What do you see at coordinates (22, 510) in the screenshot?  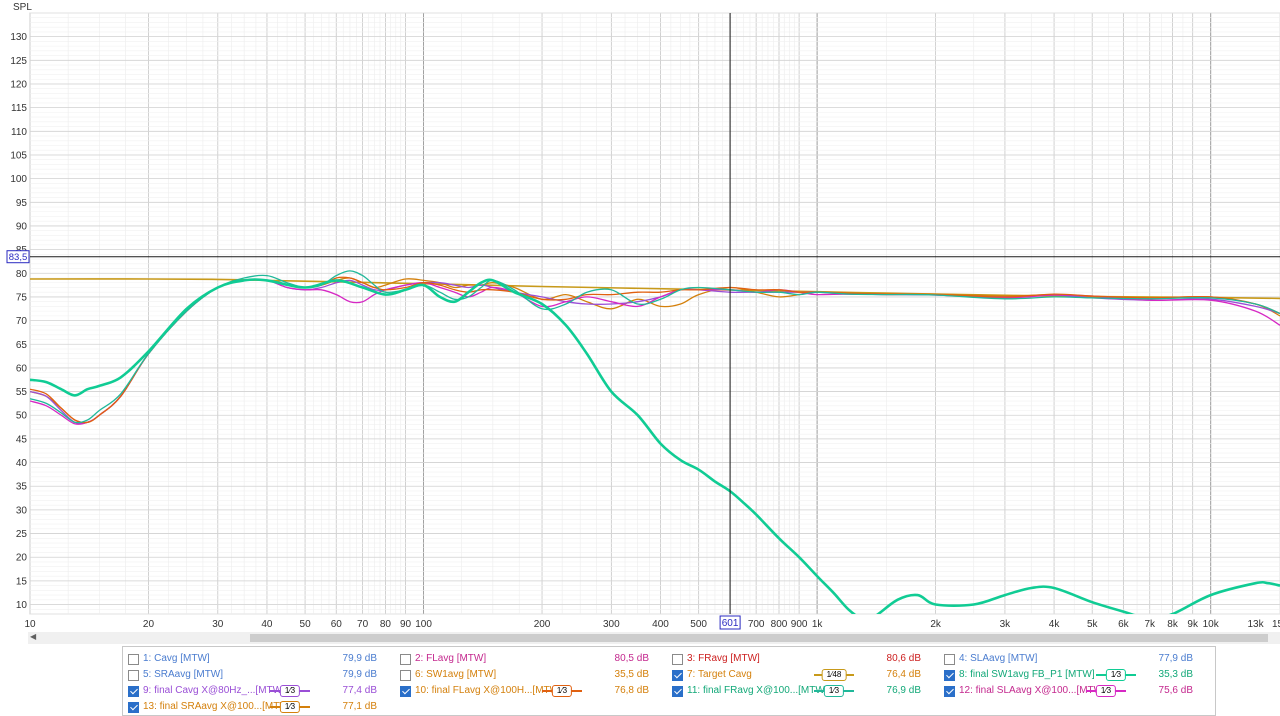 I see `y-tick-label: 30` at bounding box center [22, 510].